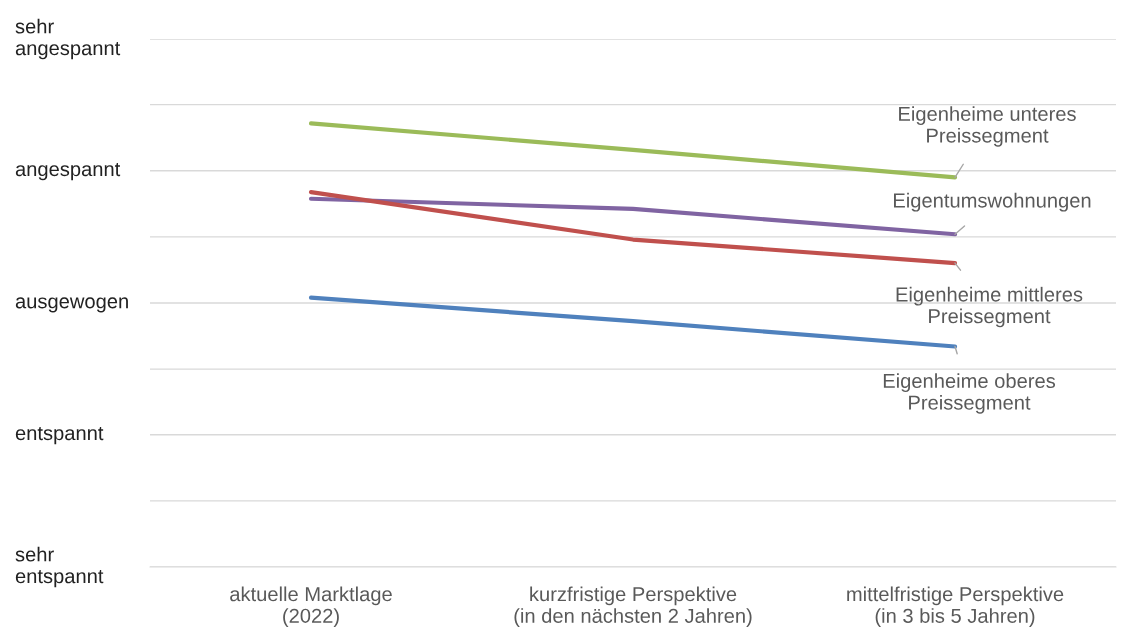  I want to click on ref-line-label: ausgewogen, so click(71, 305).